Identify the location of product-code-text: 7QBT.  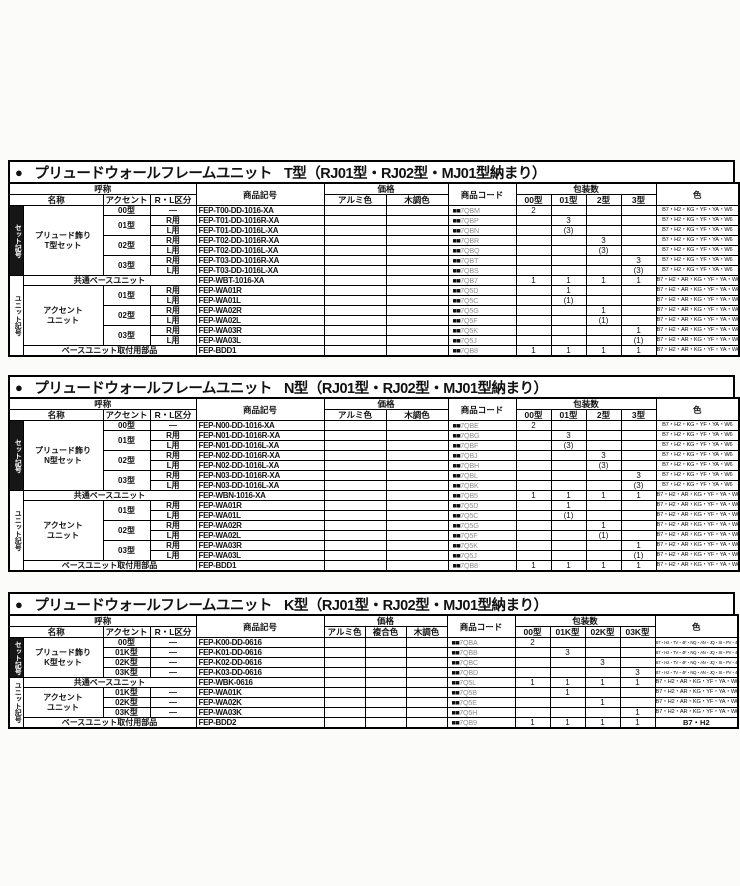
(469, 260).